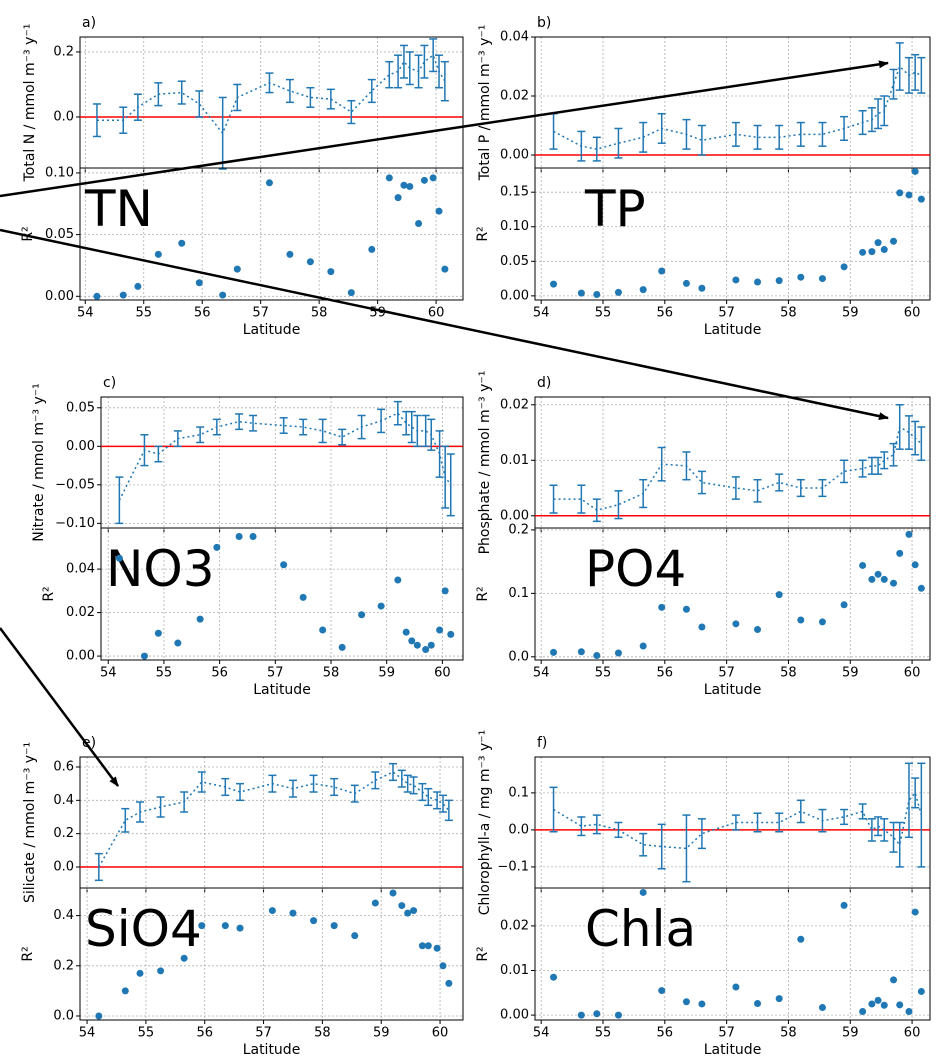 The image size is (941, 1063). Describe the element at coordinates (485, 463) in the screenshot. I see `y-axis-label: Phosphate / mmol m⁻³ y⁻¹` at that location.